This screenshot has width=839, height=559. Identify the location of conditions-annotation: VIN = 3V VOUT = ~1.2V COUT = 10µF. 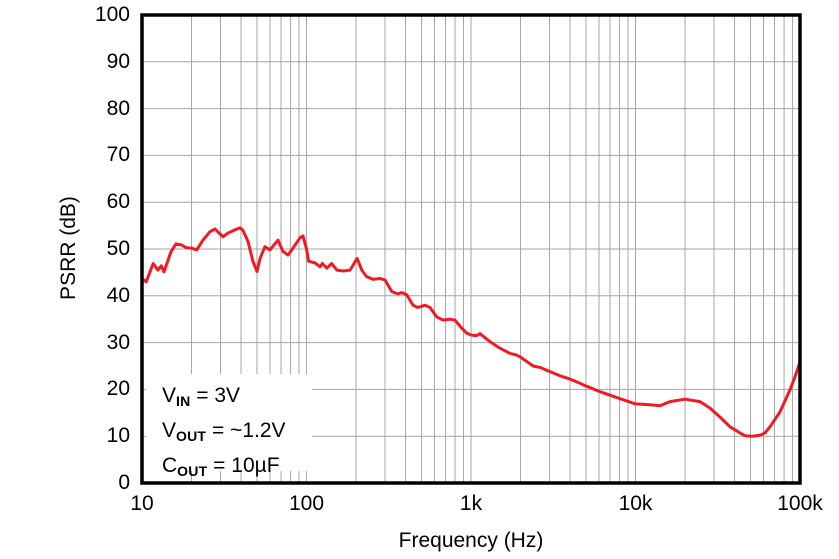
(224, 433).